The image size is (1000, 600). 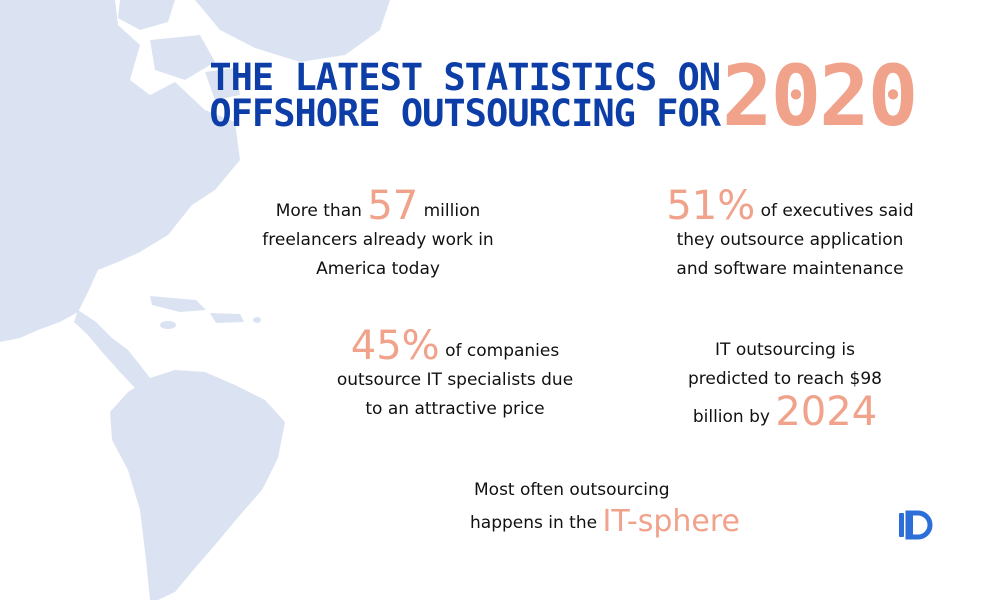 I want to click on stat-companies-line-1: 45% of companies, so click(x=455, y=346).